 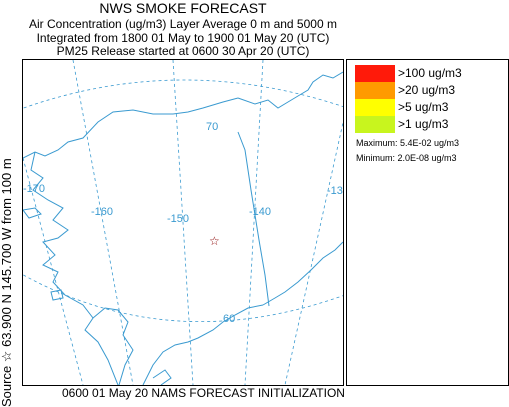 I want to click on kodiak-island, so click(x=162, y=377).